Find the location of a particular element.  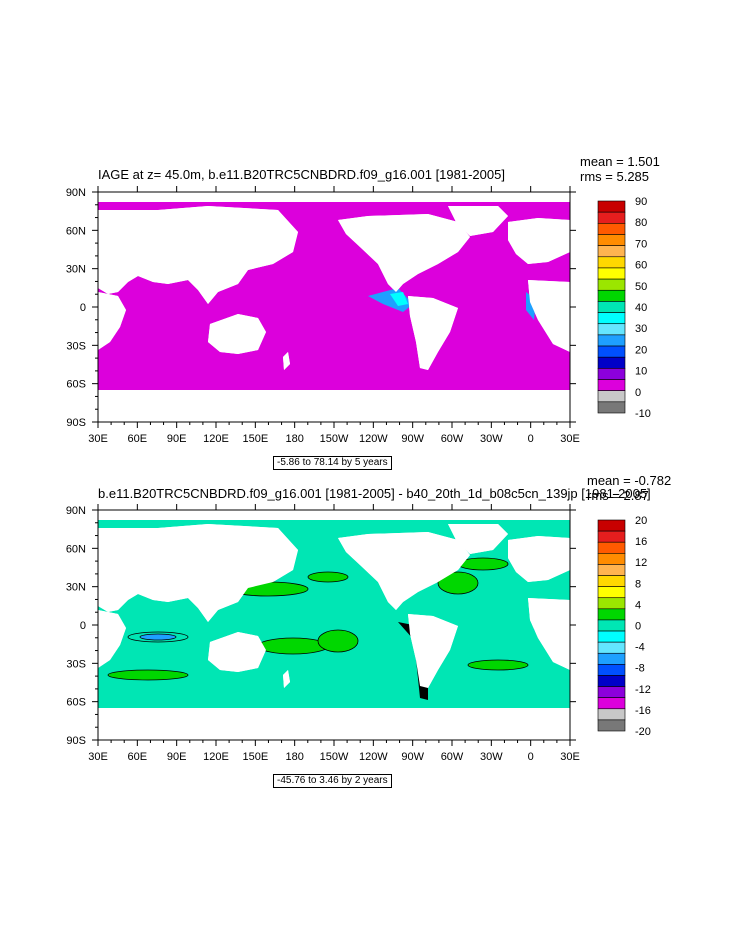

panel2-rms: rms = 2.87 is located at coordinates (618, 495).